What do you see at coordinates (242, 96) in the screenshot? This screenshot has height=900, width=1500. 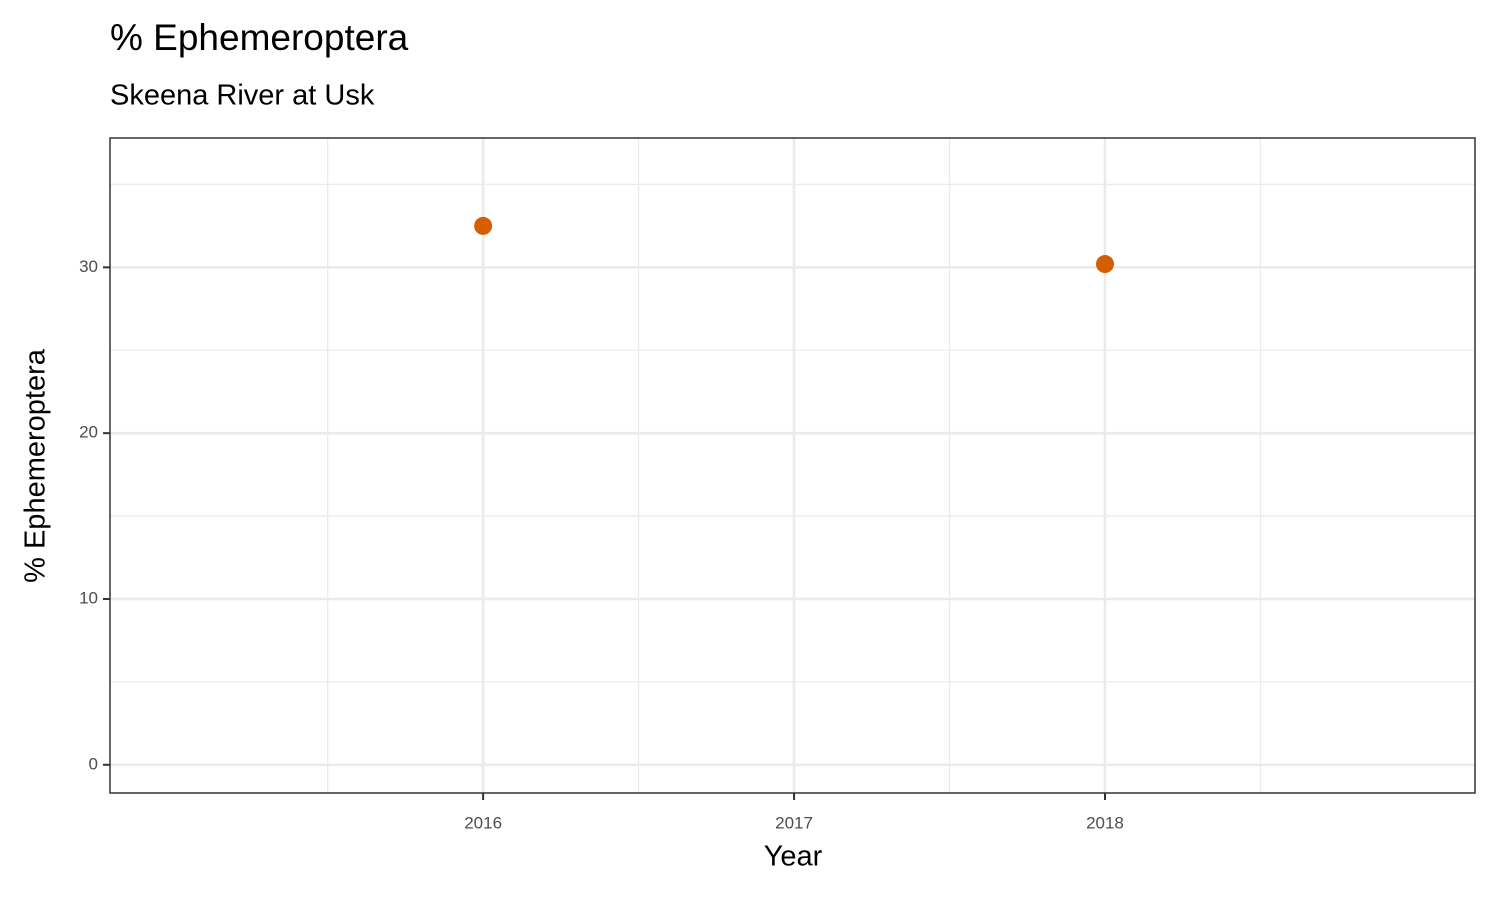 I see `chart-subtitle: Skeena River at Usk` at bounding box center [242, 96].